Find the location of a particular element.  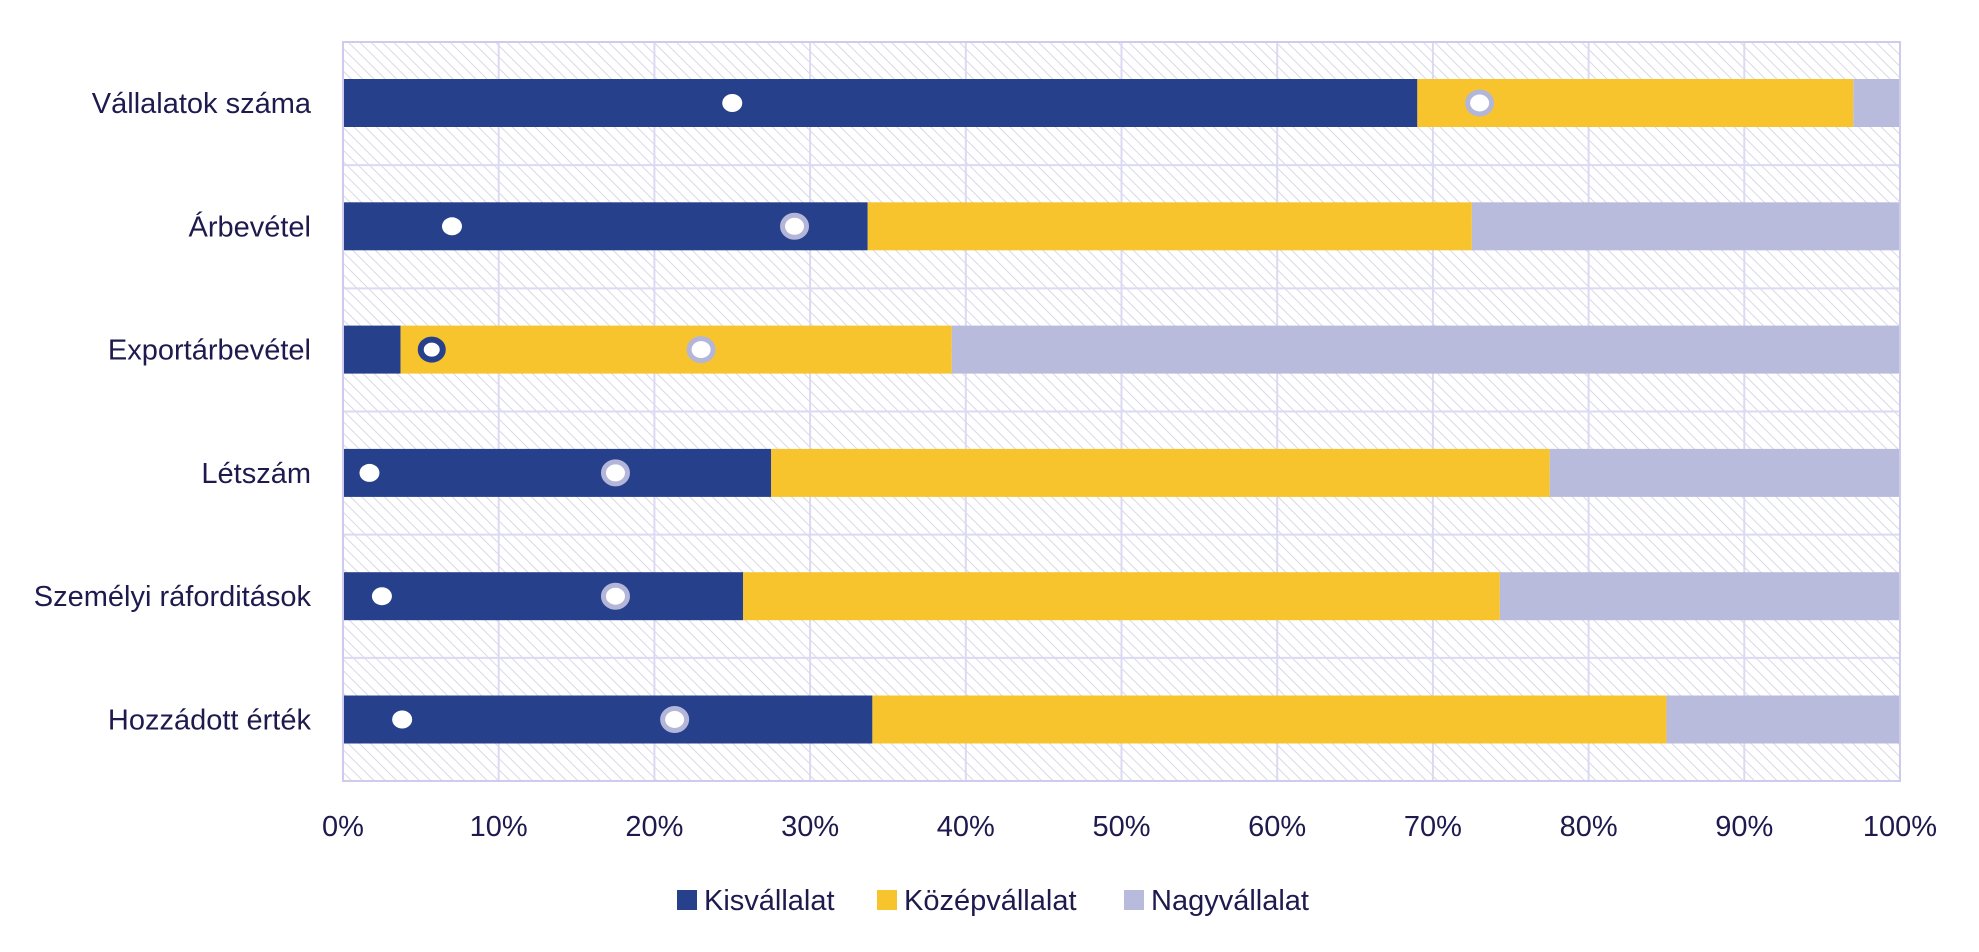

x-axis-tick-labels: 0% 10% 20% 30% 40% 50% 60% 70% 80% 90% 100% is located at coordinates (1129, 827).